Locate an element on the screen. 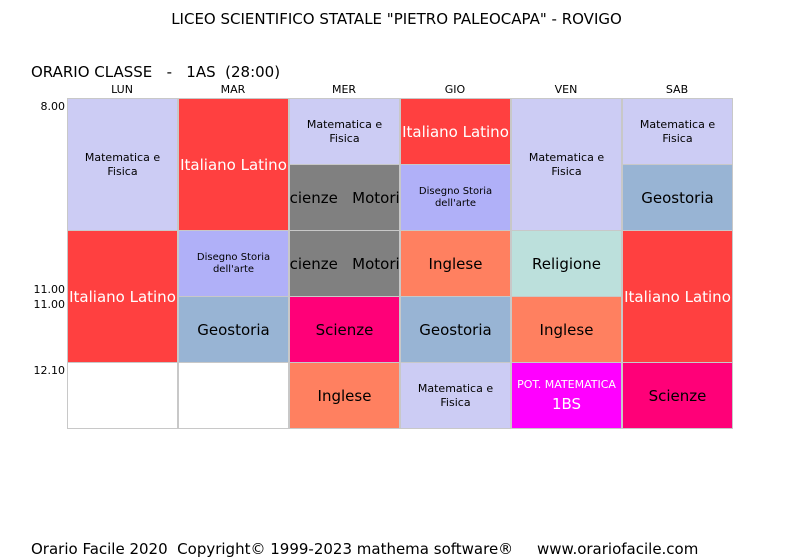 The image size is (793, 559). lesson-cell-class: 1BS is located at coordinates (566, 403).